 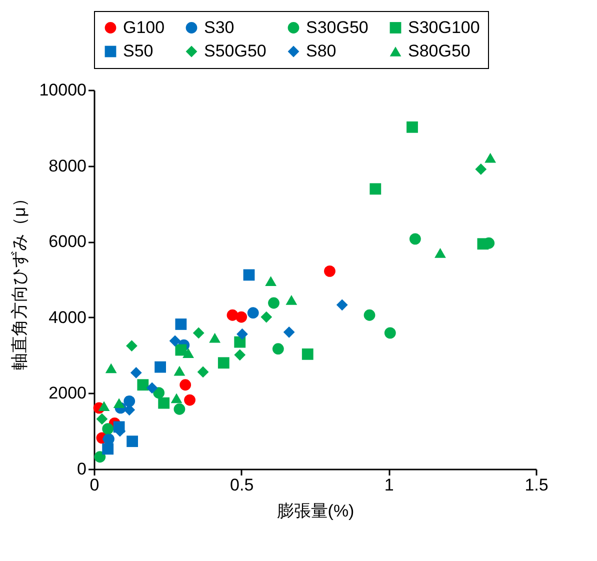 What do you see at coordinates (321, 51) in the screenshot?
I see `legend-label: S80` at bounding box center [321, 51].